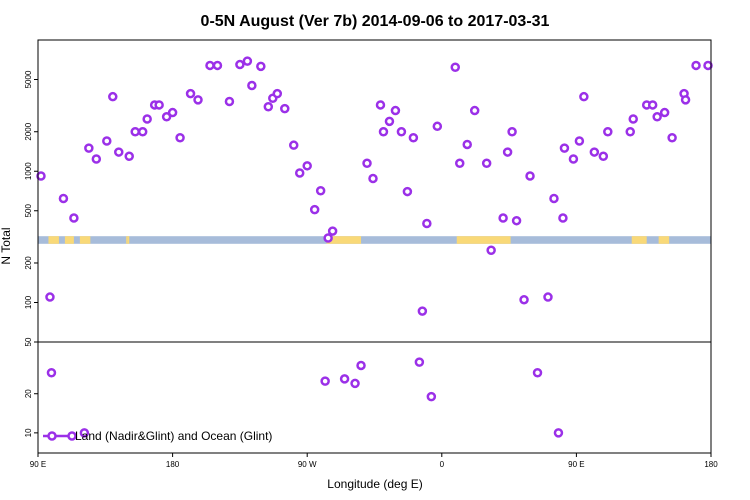 The image size is (750, 500). What do you see at coordinates (38, 464) in the screenshot?
I see `x-tick-label: 90 E` at bounding box center [38, 464].